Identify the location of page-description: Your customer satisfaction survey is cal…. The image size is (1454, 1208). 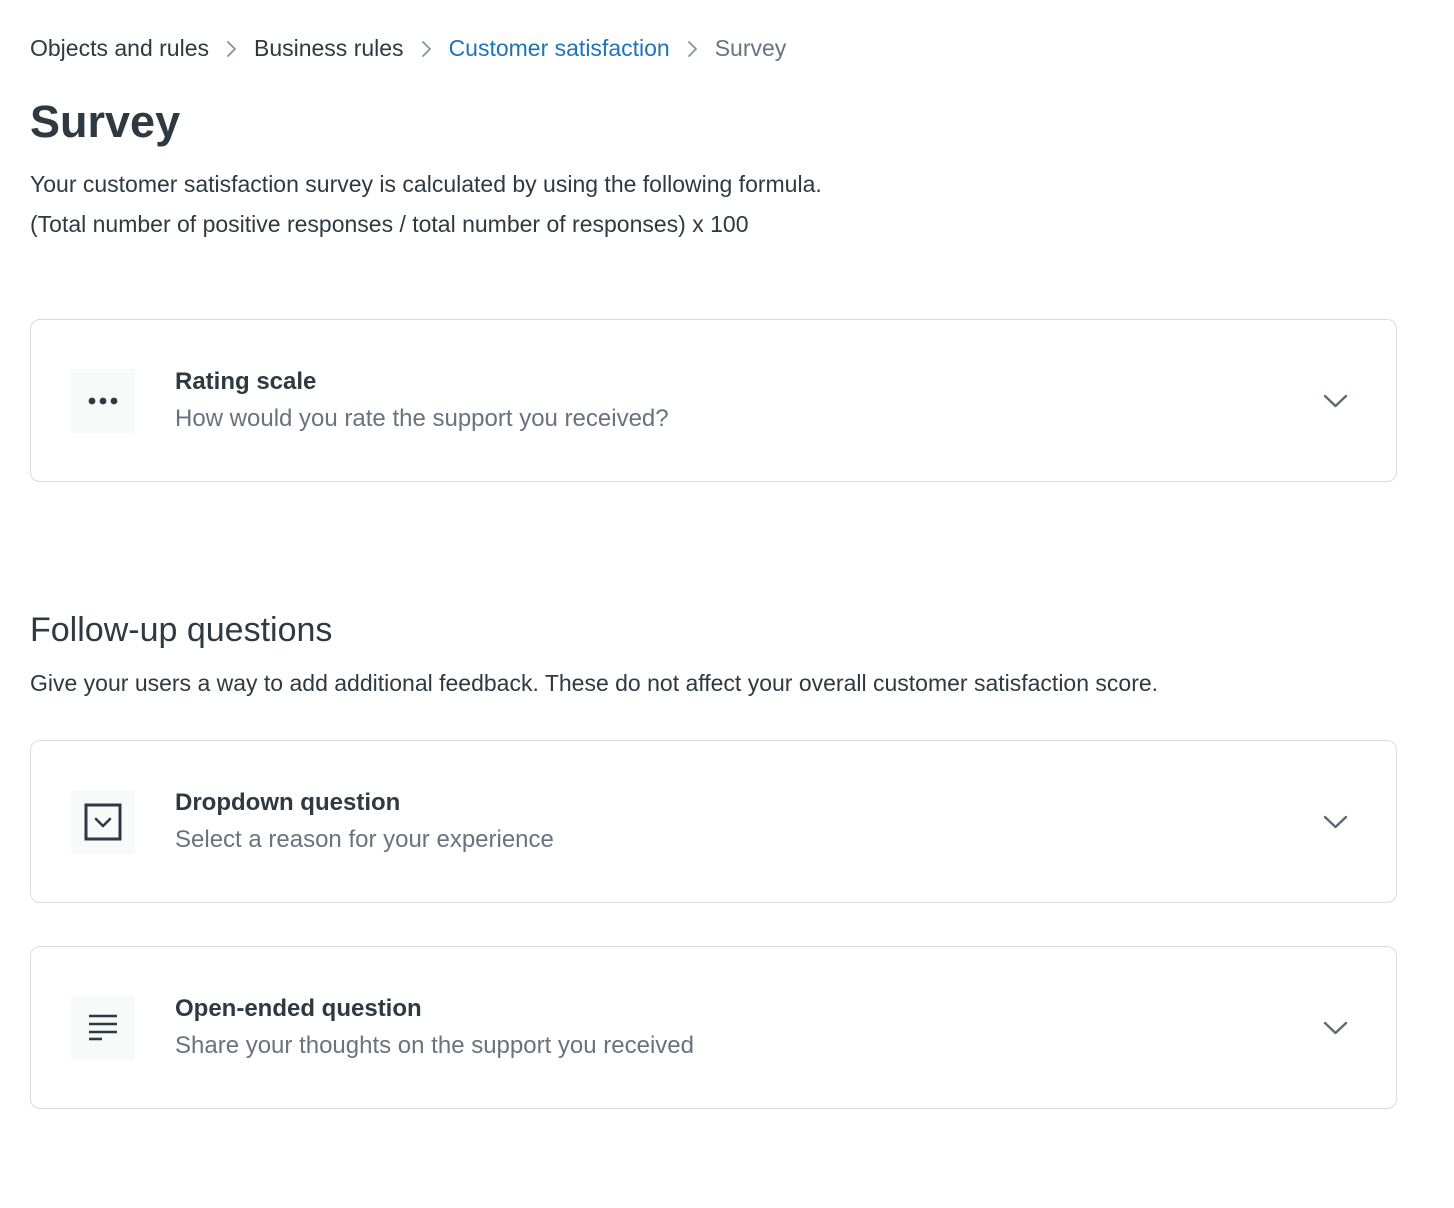
(713, 204).